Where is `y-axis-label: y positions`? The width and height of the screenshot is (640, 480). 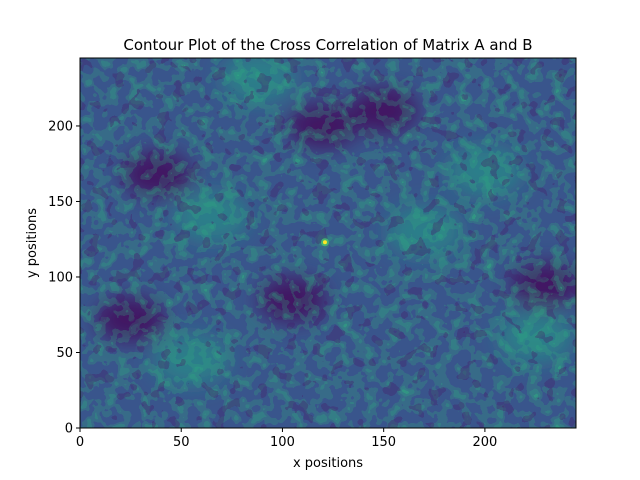
y-axis-label: y positions is located at coordinates (32, 243).